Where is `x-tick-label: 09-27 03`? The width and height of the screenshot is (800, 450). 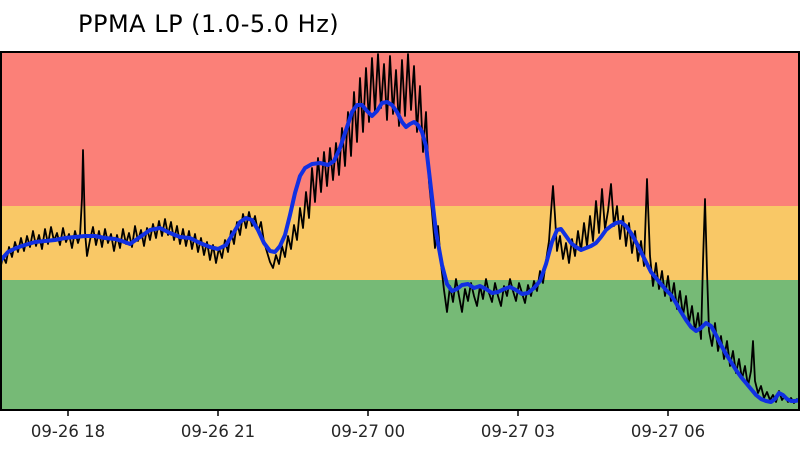 x-tick-label: 09-27 03 is located at coordinates (518, 431).